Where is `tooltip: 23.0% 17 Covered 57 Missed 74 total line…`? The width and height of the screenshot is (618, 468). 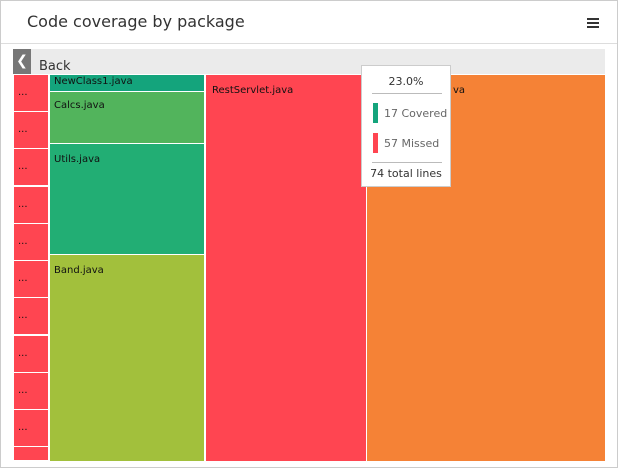 tooltip: 23.0% 17 Covered 57 Missed 74 total line… is located at coordinates (406, 126).